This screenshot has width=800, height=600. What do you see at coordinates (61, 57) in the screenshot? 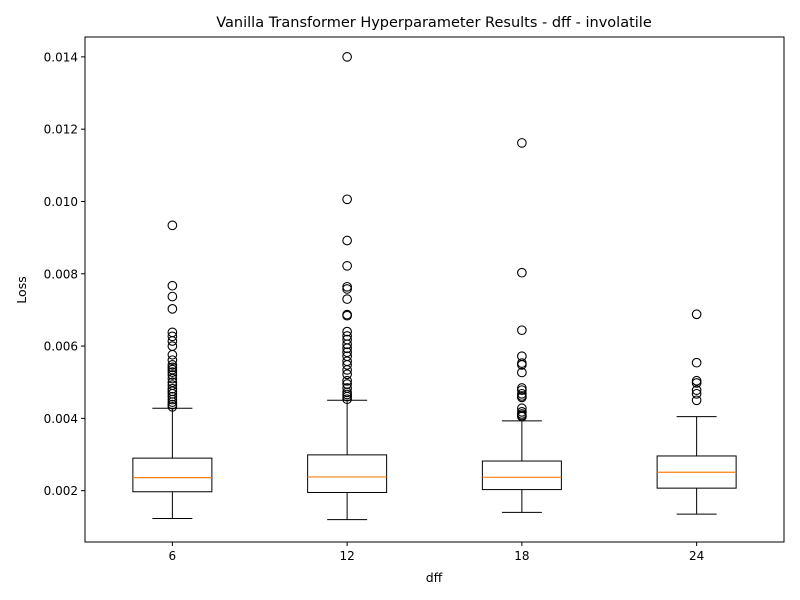
I see `y-tick-label: 0.014` at bounding box center [61, 57].